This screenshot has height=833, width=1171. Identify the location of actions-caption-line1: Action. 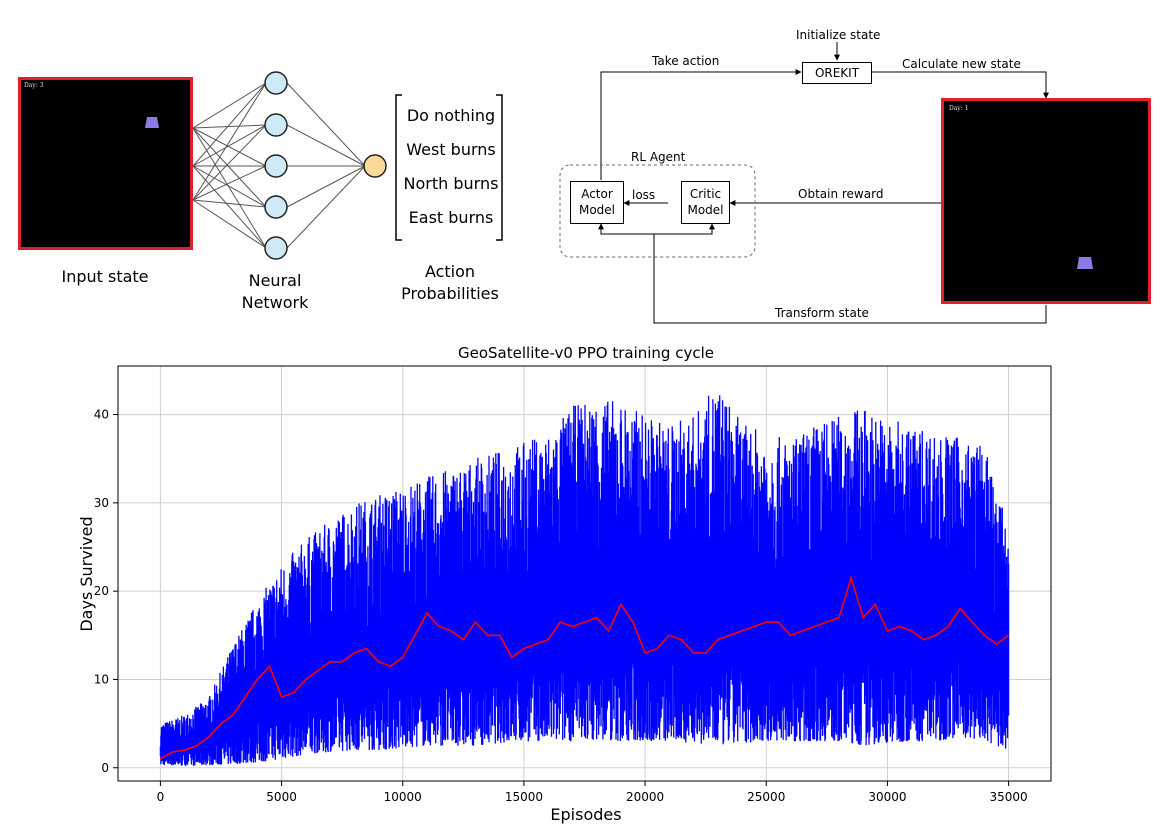
(450, 271).